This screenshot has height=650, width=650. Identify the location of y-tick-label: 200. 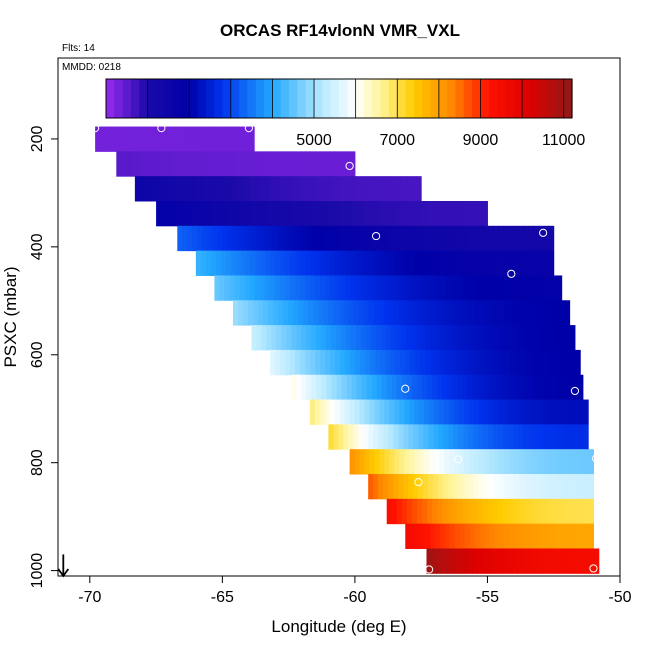
(37, 138).